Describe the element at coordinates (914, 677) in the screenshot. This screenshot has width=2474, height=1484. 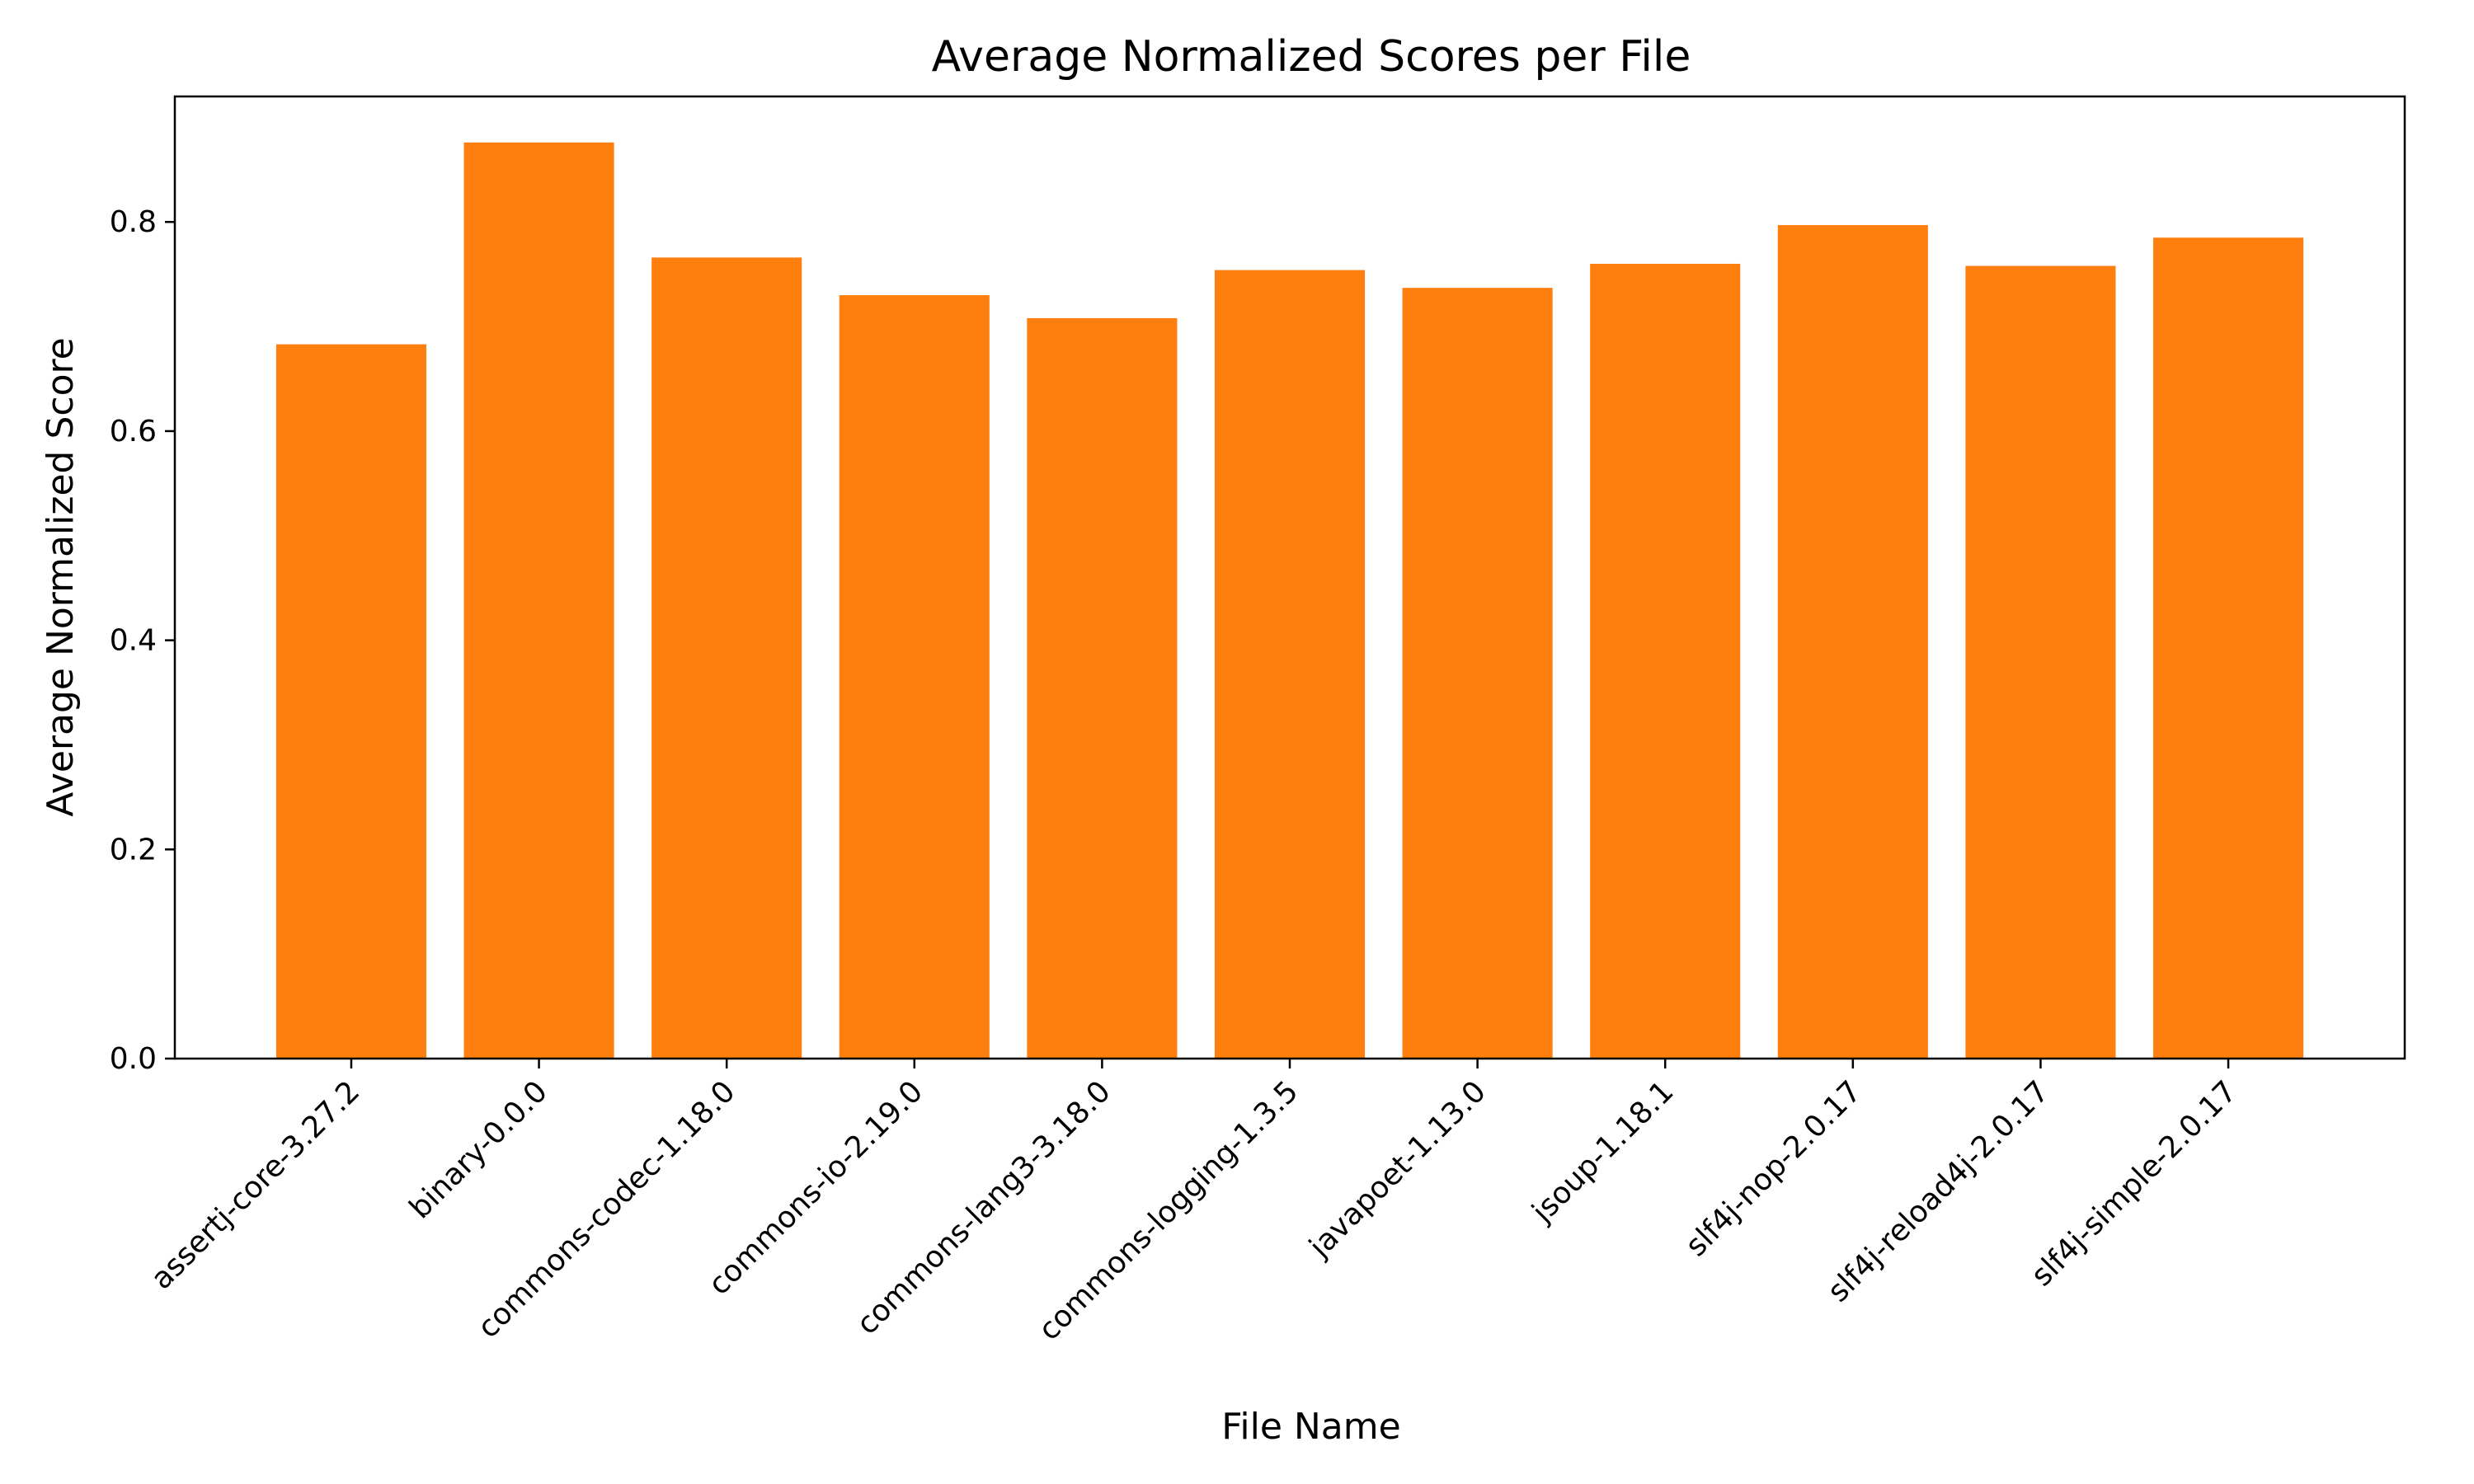
I see `bar-commons-io-2.19.0` at that location.